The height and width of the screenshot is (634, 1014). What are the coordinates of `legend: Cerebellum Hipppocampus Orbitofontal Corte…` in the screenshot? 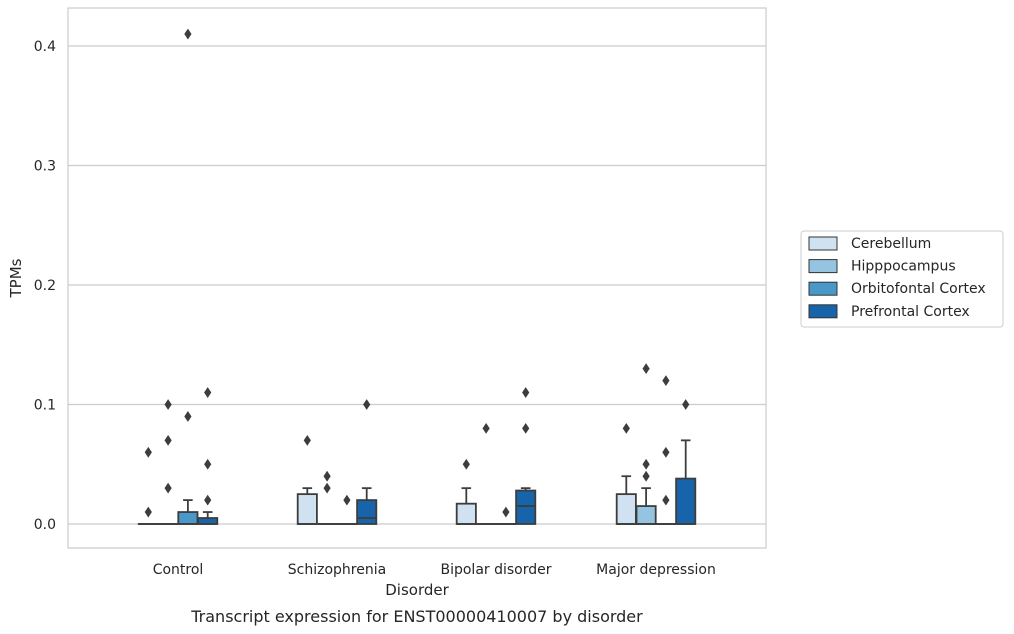 It's located at (902, 279).